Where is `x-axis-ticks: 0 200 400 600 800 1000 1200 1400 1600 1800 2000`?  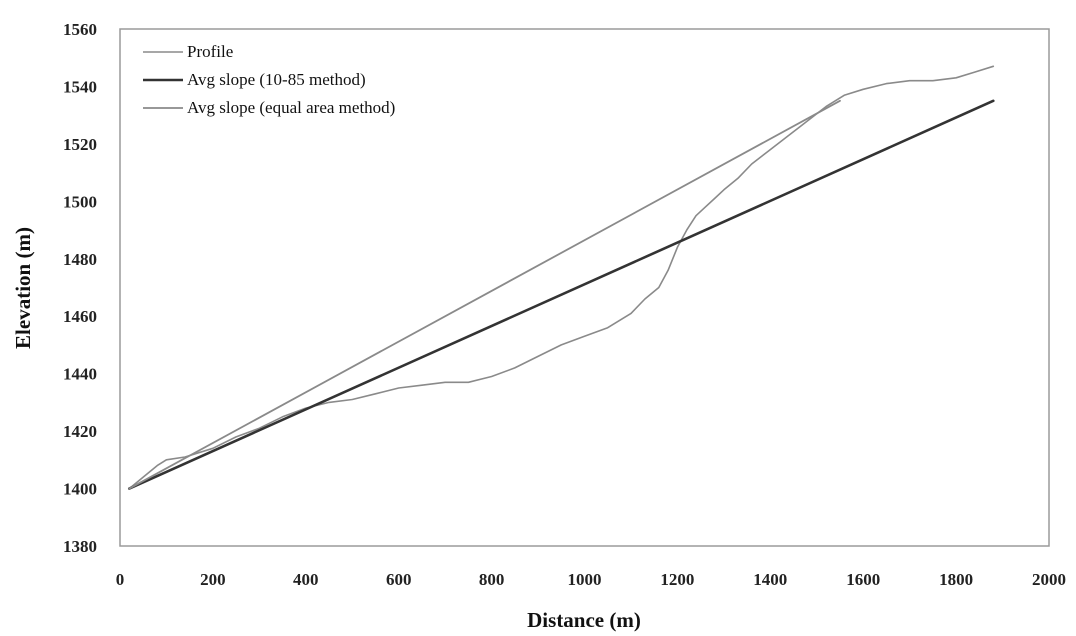
x-axis-ticks: 0 200 400 600 800 1000 1200 1400 1600 1800 2000 is located at coordinates (591, 579).